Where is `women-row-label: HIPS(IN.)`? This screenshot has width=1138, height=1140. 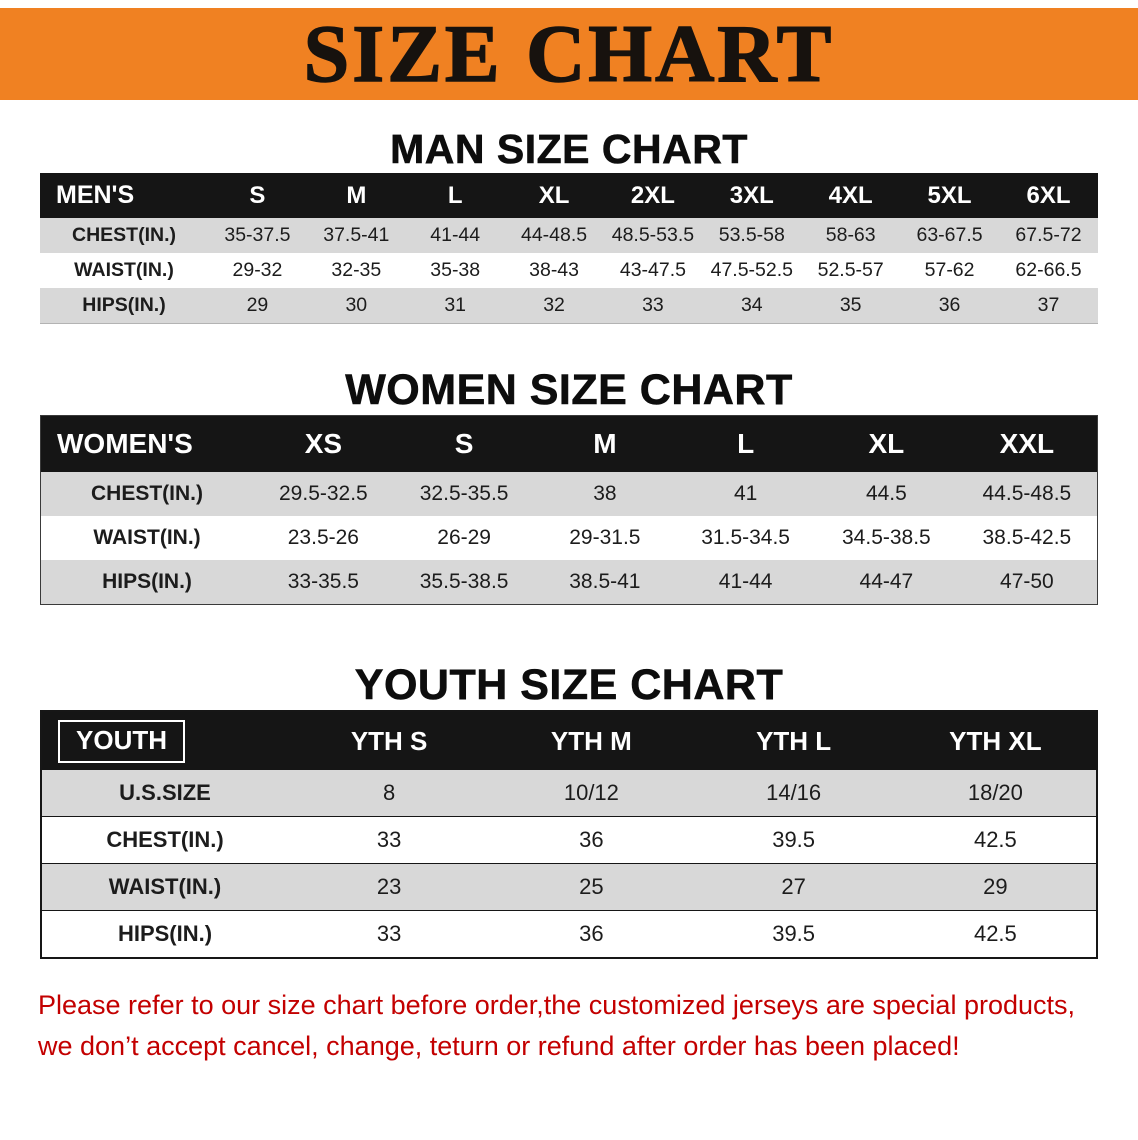 women-row-label: HIPS(IN.) is located at coordinates (147, 581).